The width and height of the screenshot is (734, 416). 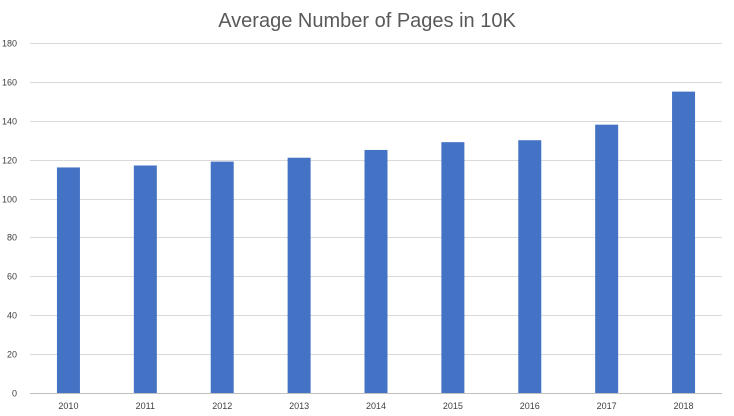 I want to click on chart-title: Average Number of Pages in 10K, so click(x=367, y=21).